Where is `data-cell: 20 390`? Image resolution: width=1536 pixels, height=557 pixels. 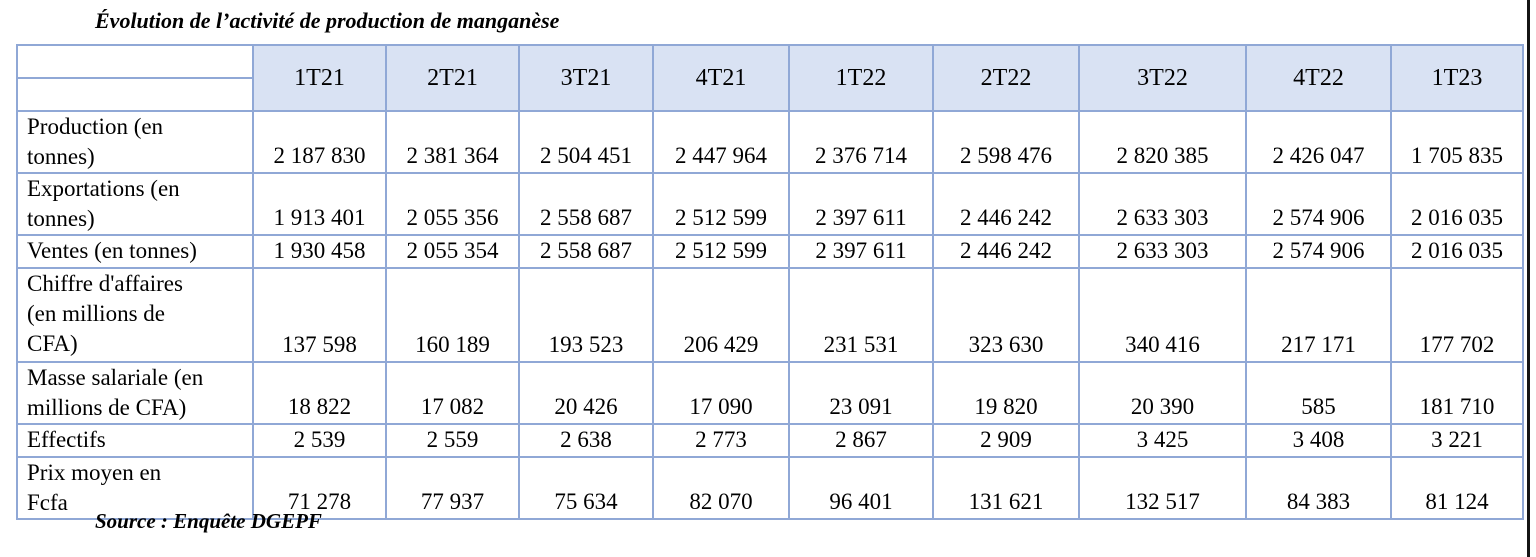 data-cell: 20 390 is located at coordinates (1162, 393).